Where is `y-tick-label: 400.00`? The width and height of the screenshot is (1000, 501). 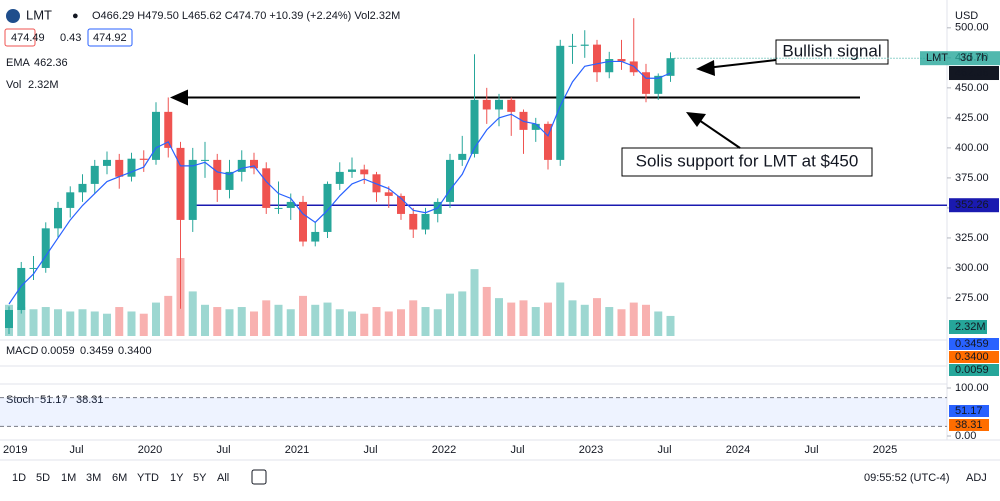 y-tick-label: 400.00 is located at coordinates (972, 148).